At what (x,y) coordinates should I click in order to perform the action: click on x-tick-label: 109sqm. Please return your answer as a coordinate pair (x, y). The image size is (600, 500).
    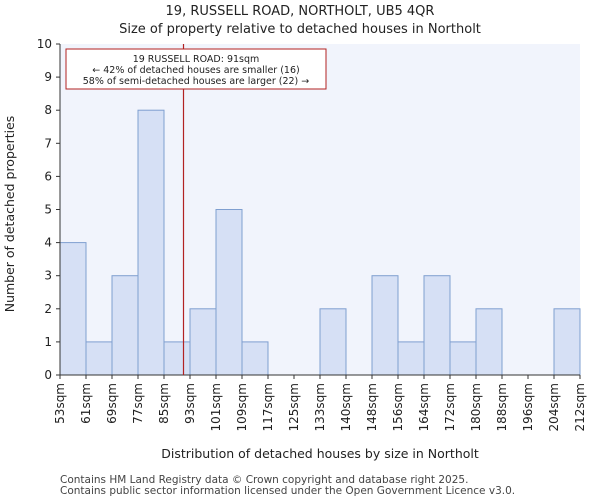
    Looking at the image, I should click on (242, 407).